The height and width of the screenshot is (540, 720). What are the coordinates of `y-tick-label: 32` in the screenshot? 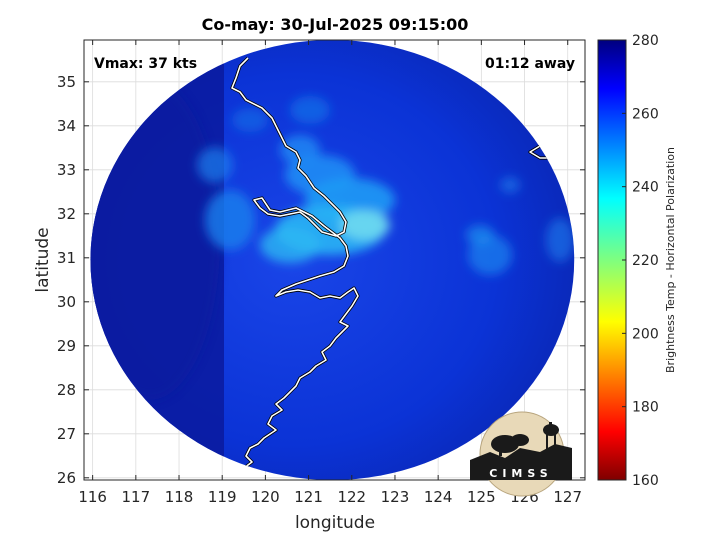 It's located at (66, 214).